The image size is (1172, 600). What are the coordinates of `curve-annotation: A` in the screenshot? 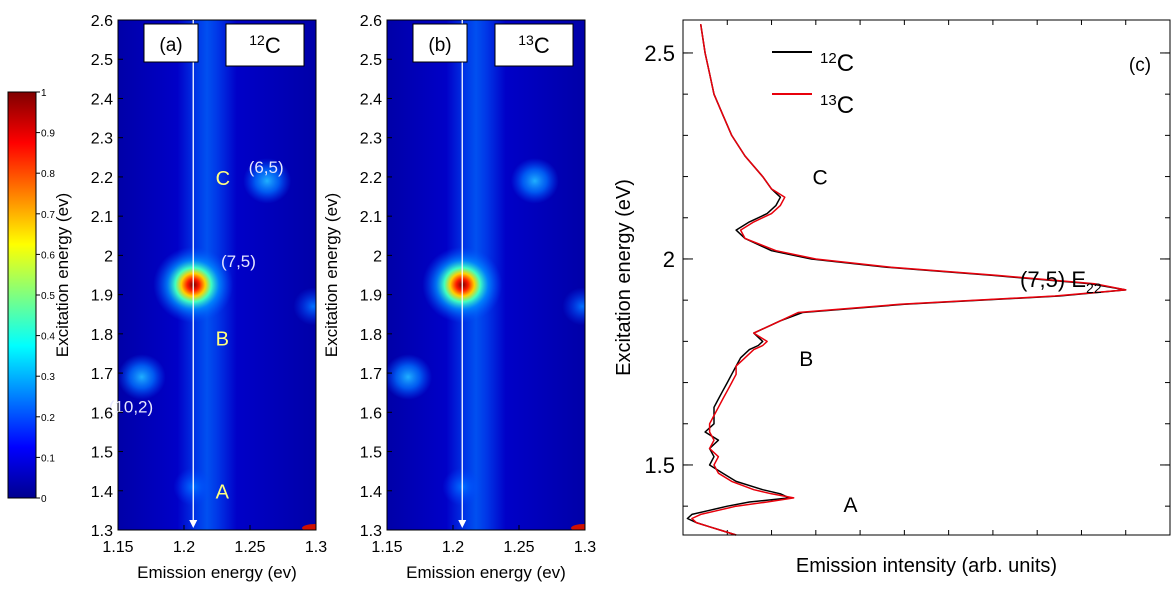 It's located at (851, 505).